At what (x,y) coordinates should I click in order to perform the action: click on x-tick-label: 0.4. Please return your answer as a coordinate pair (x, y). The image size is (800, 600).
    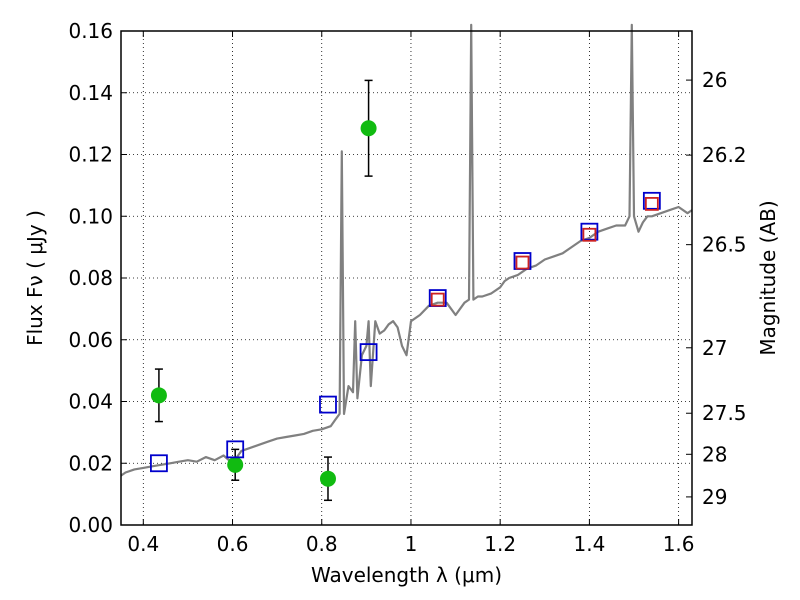
    Looking at the image, I should click on (143, 544).